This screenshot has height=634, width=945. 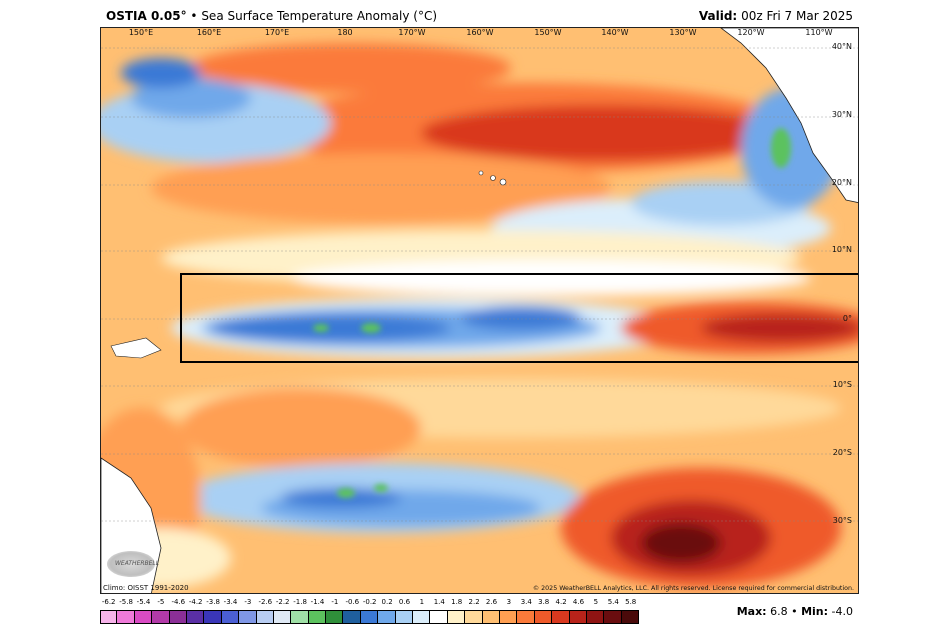 What do you see at coordinates (317, 602) in the screenshot?
I see `colorbar-tick-label: -1.4` at bounding box center [317, 602].